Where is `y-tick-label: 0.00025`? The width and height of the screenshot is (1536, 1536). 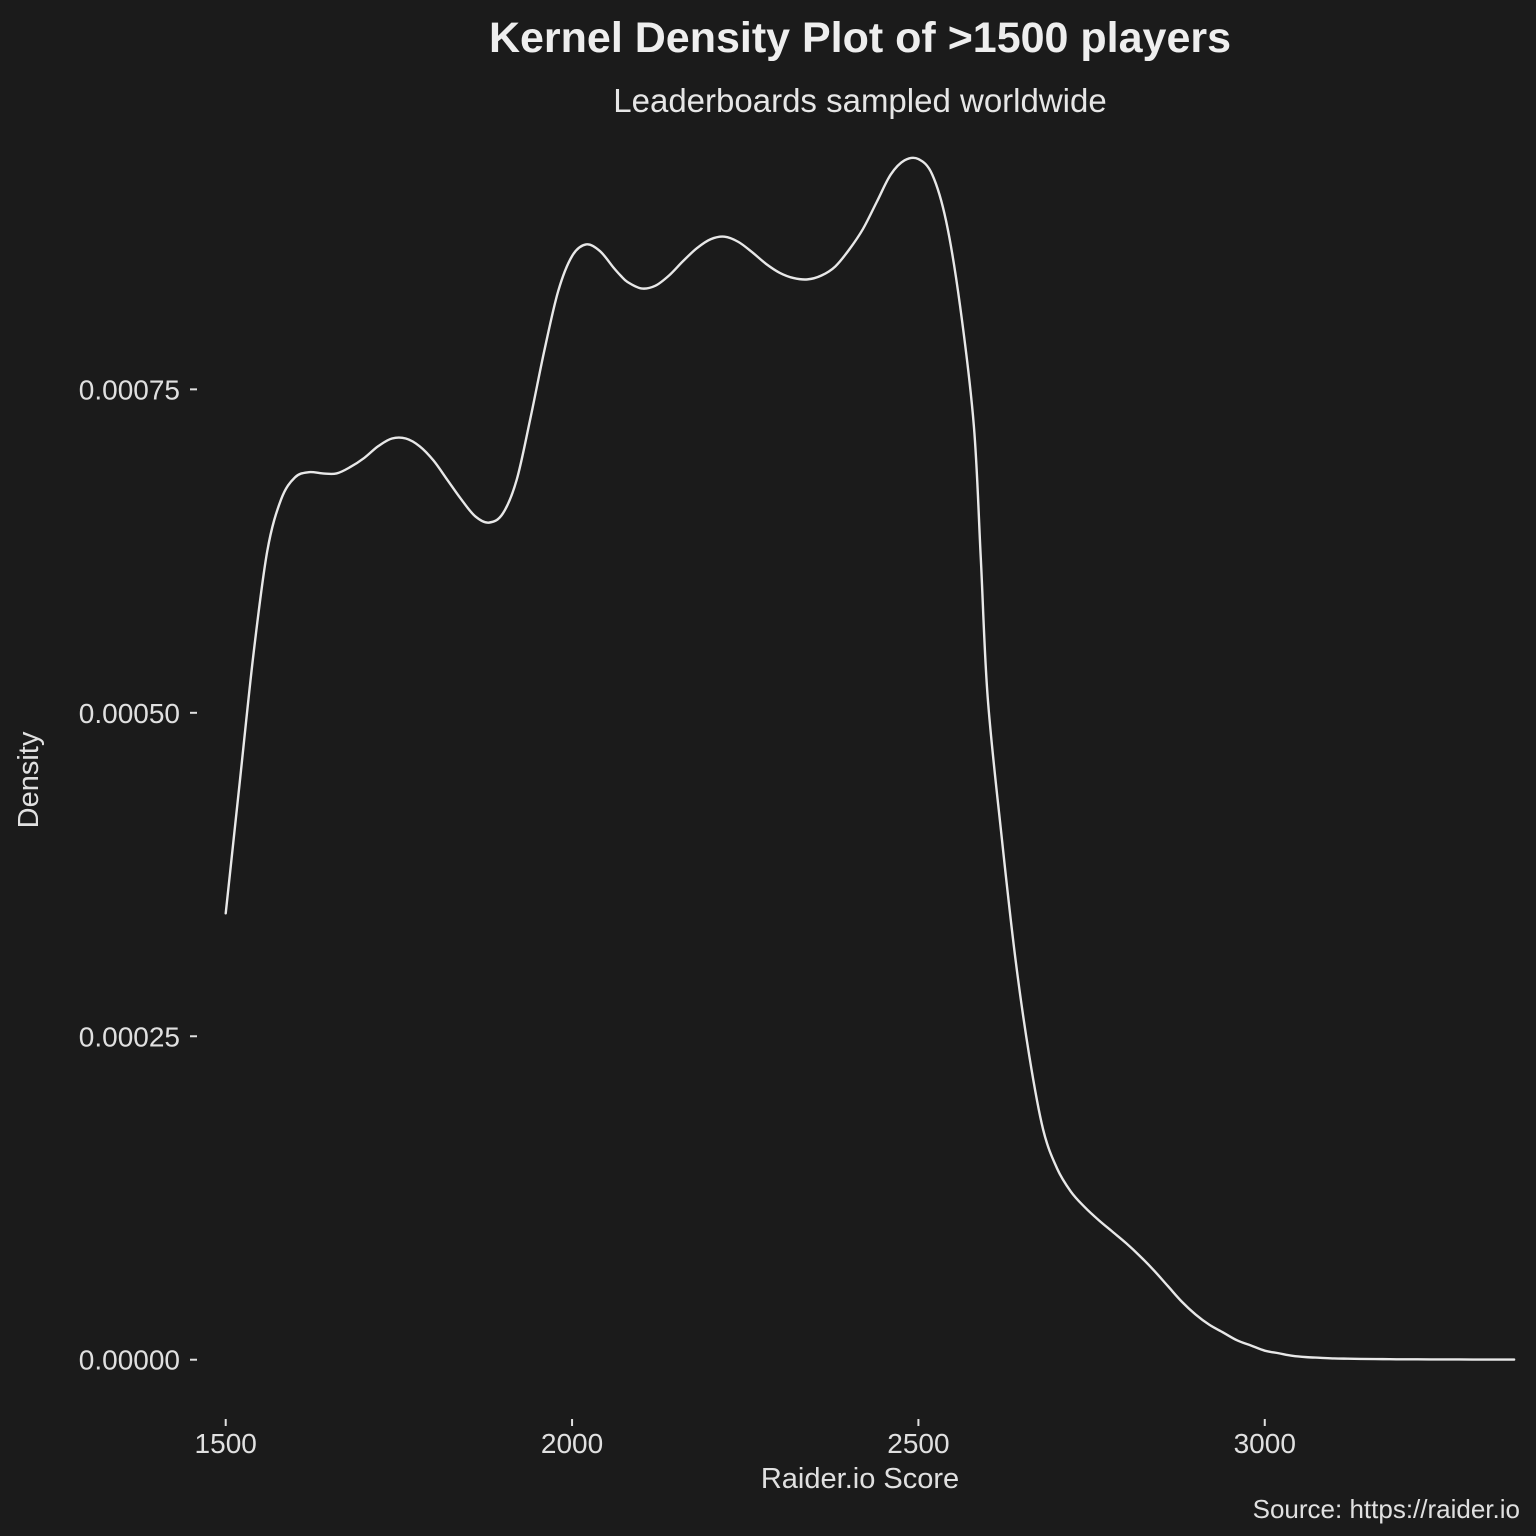
y-tick-label: 0.00025 is located at coordinates (129, 1036).